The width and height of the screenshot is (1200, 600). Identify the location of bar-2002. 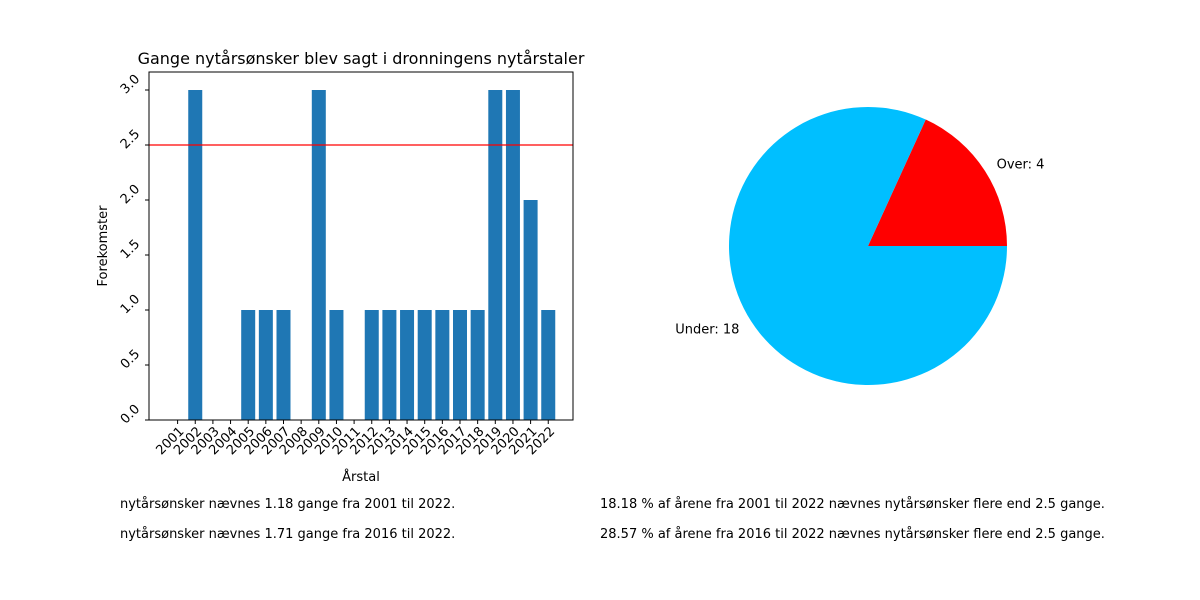
(195, 255).